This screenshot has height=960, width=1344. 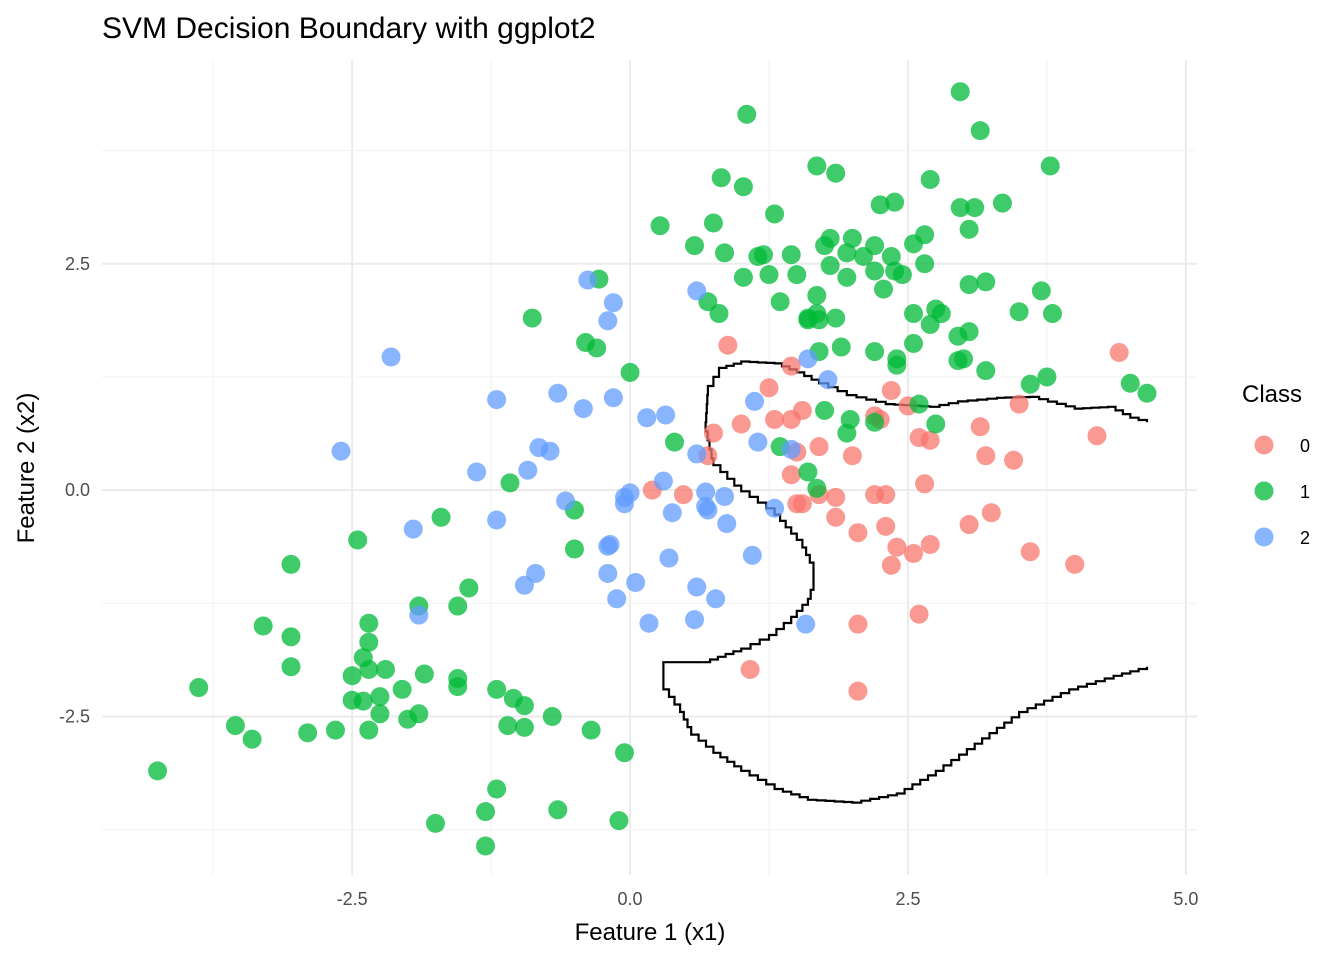 I want to click on x-axis: -2.5 0.0 2.5 5.0, so click(x=768, y=899).